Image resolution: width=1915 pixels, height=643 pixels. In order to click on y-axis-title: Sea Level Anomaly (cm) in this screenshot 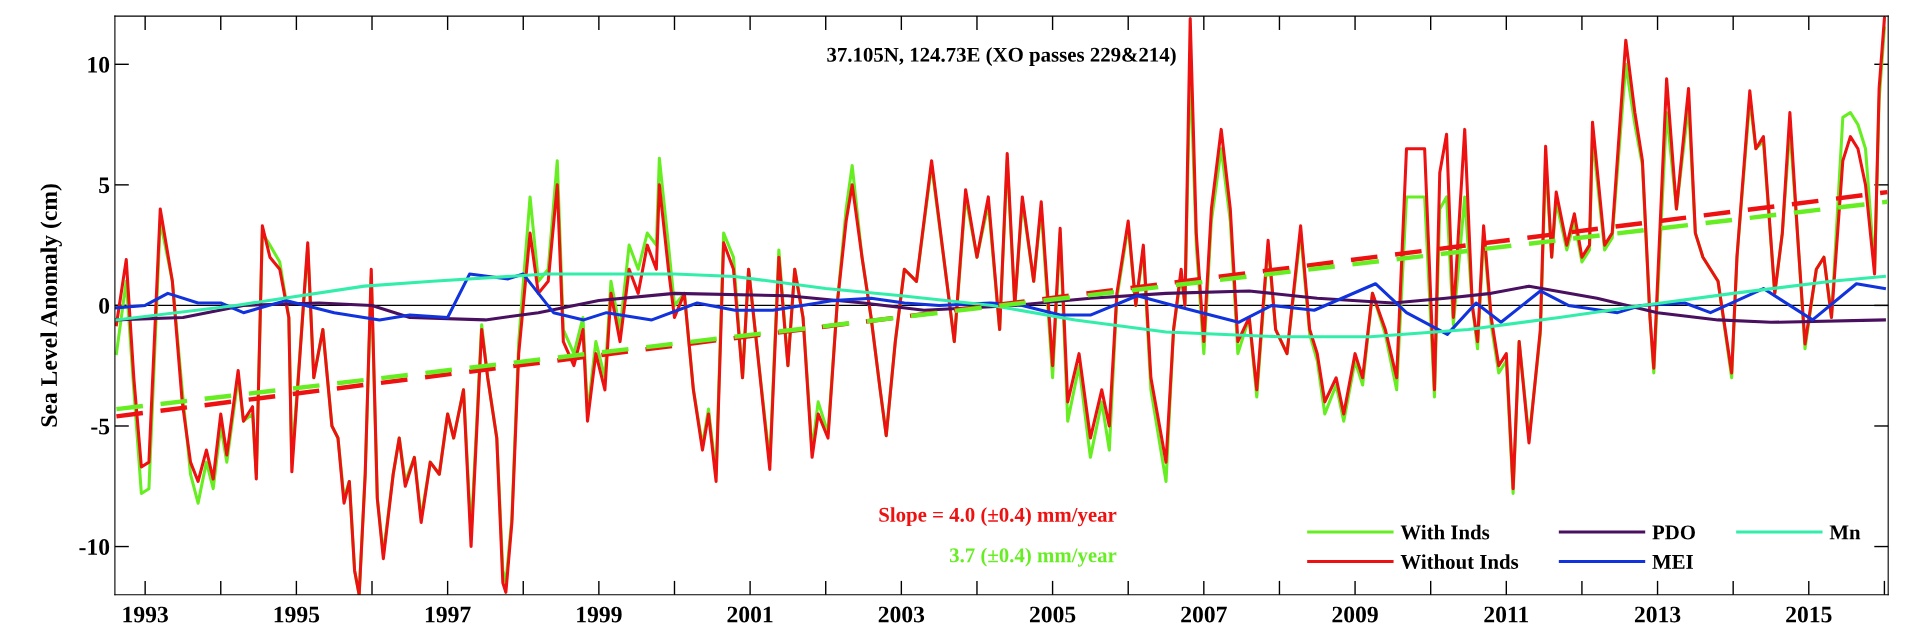, I will do `click(51, 305)`.